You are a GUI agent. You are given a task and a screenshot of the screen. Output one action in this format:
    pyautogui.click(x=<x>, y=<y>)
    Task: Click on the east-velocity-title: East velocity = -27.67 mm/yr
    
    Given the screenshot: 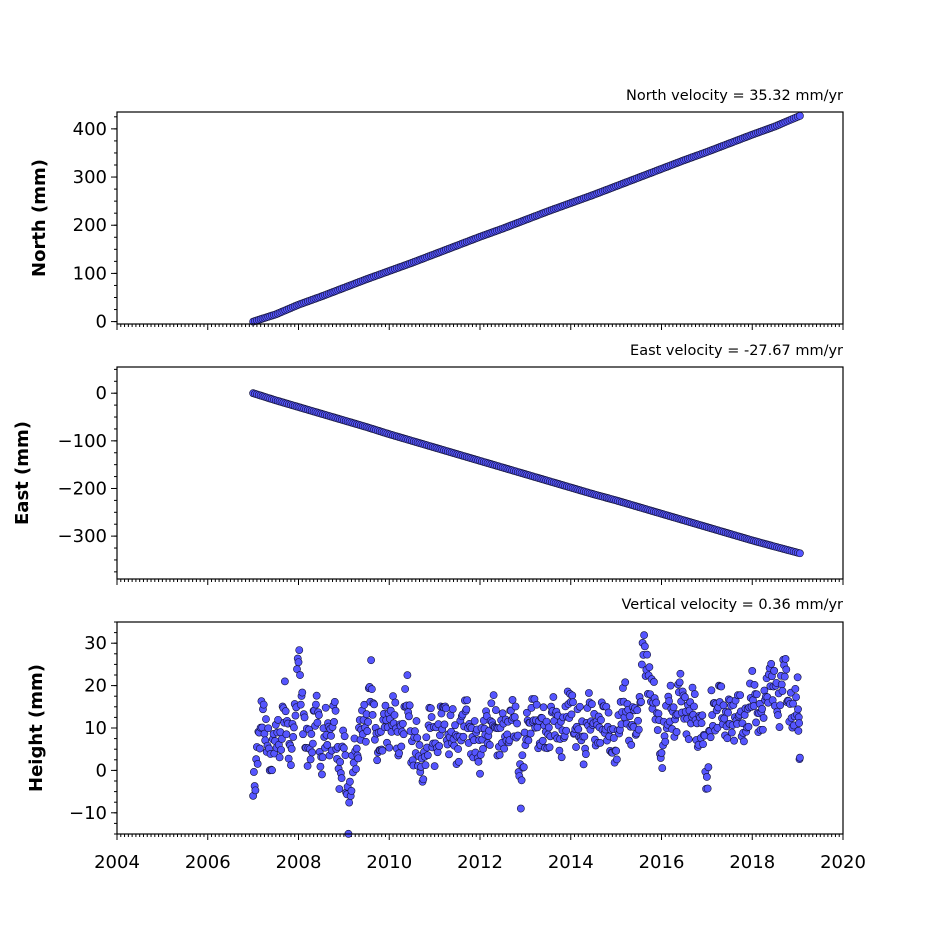 What is the action you would take?
    pyautogui.click(x=736, y=351)
    